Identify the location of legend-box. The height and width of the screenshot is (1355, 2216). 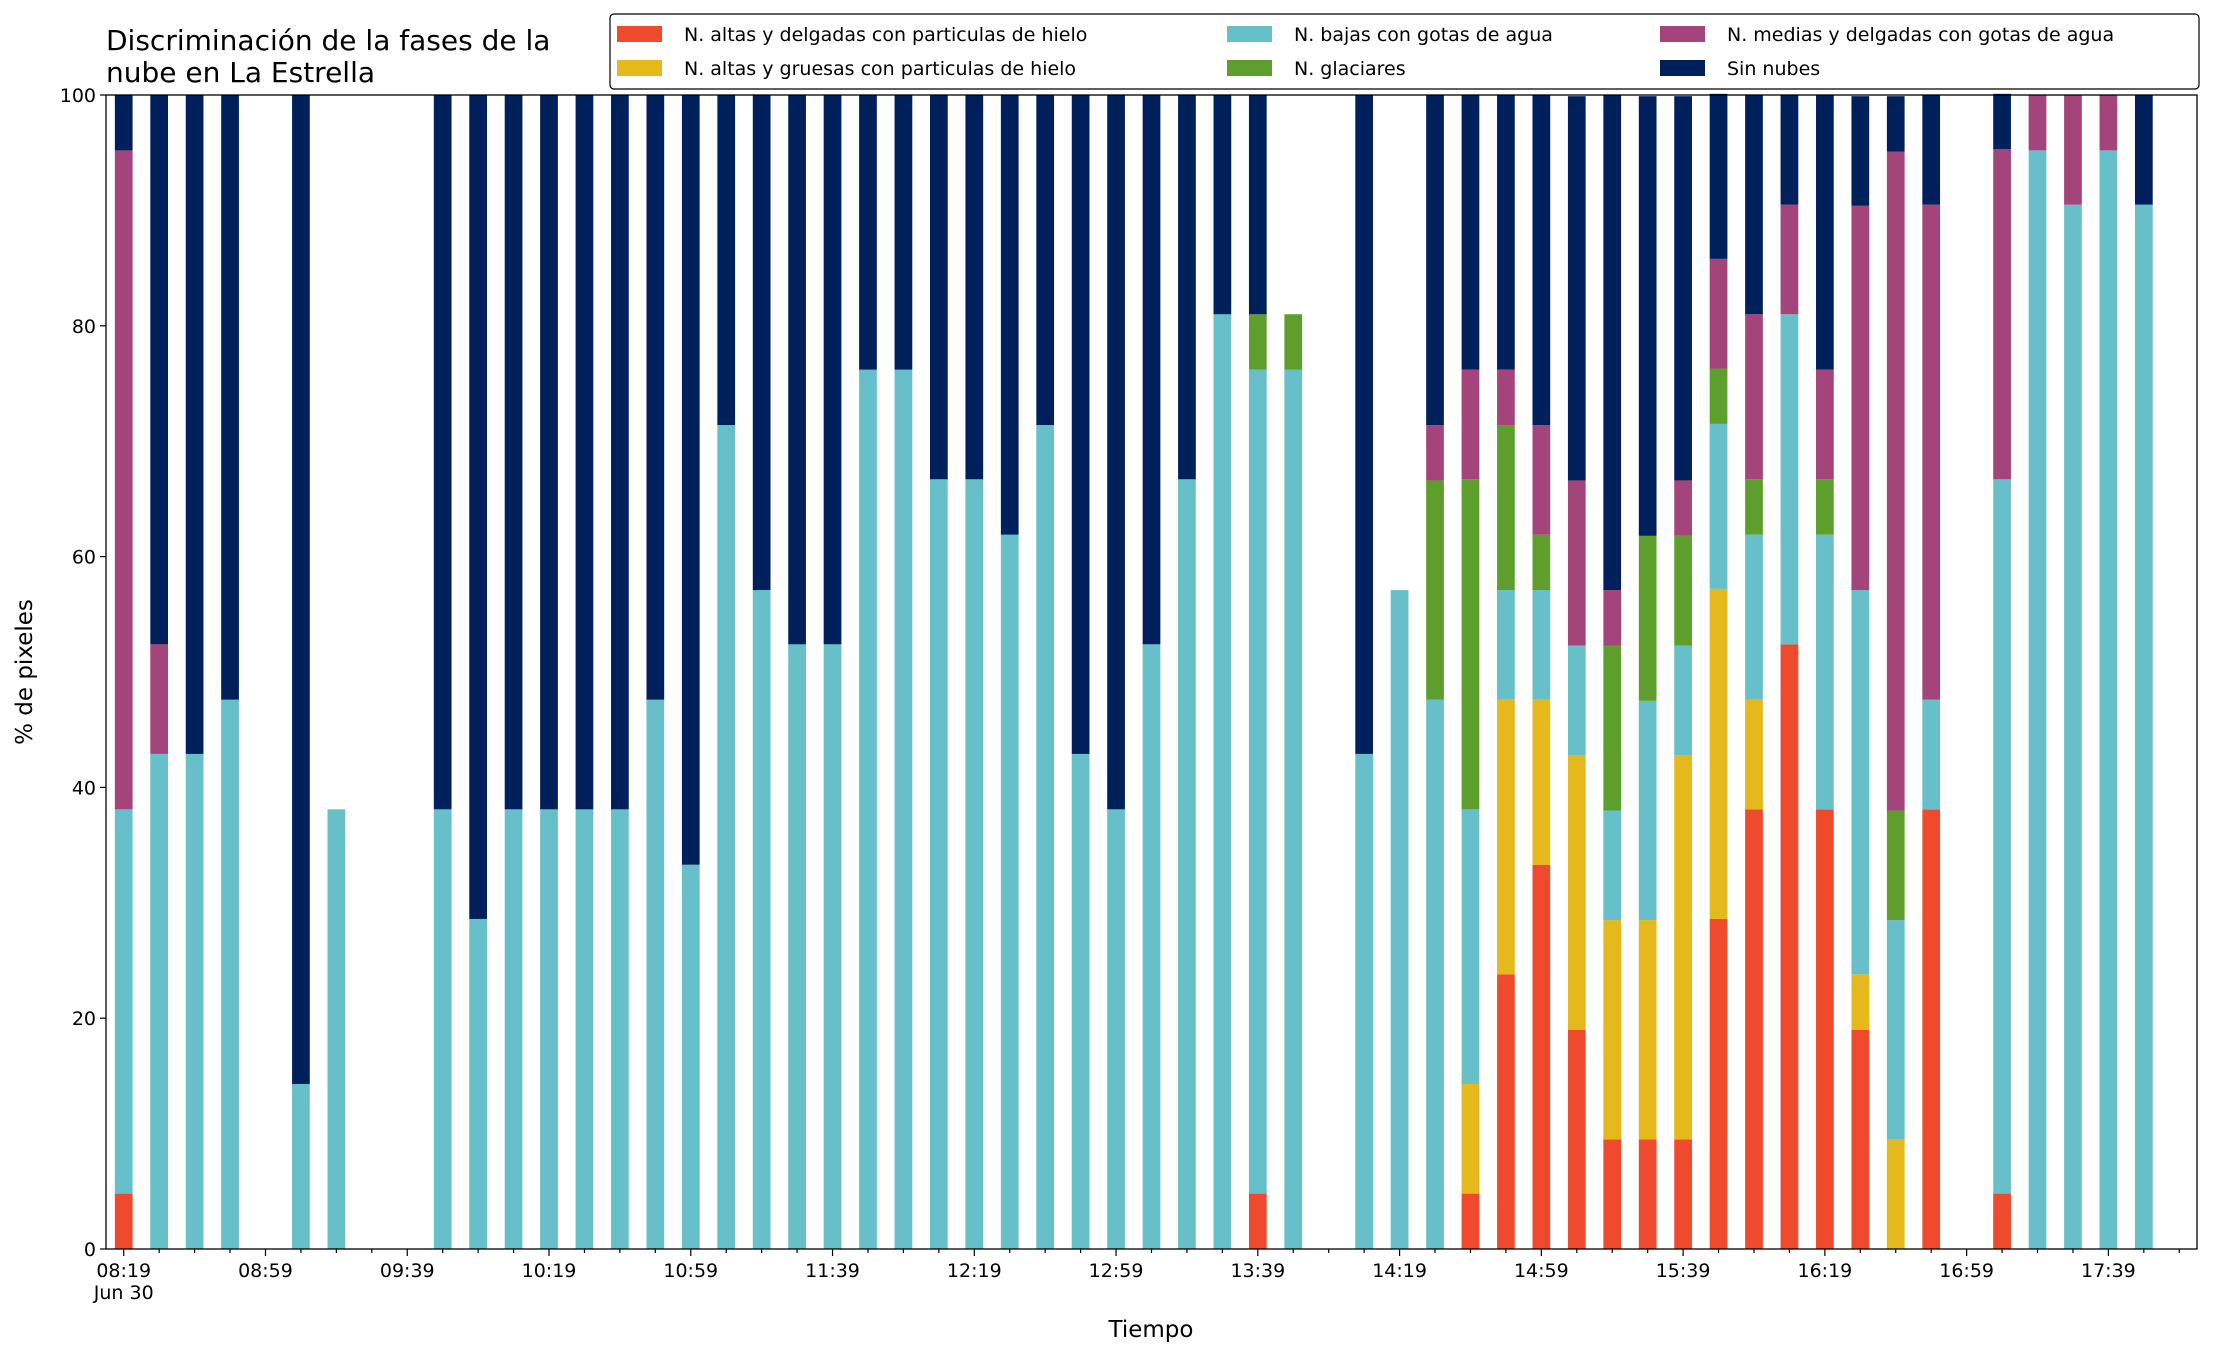
(1404, 51).